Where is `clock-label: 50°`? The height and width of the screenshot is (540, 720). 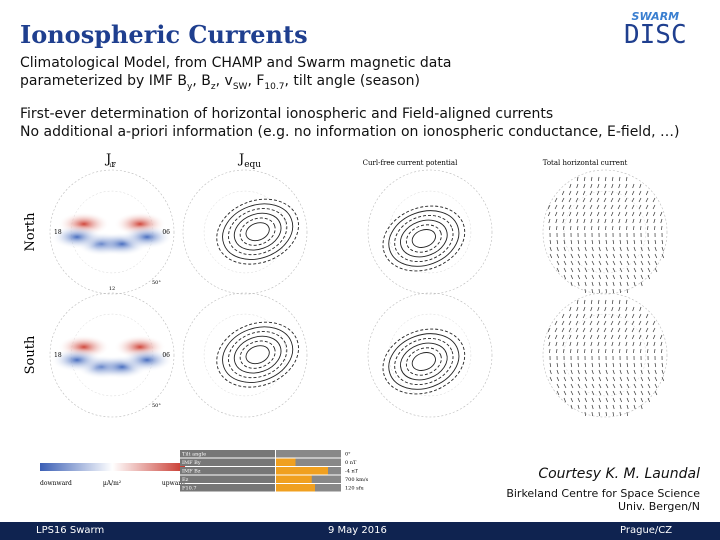 clock-label: 50° is located at coordinates (156, 406).